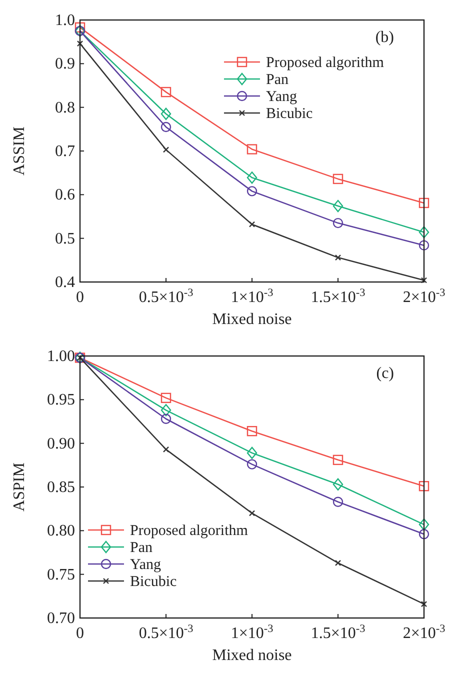 This screenshot has height=673, width=454. What do you see at coordinates (61, 356) in the screenshot?
I see `y-tick-label: 1.00` at bounding box center [61, 356].